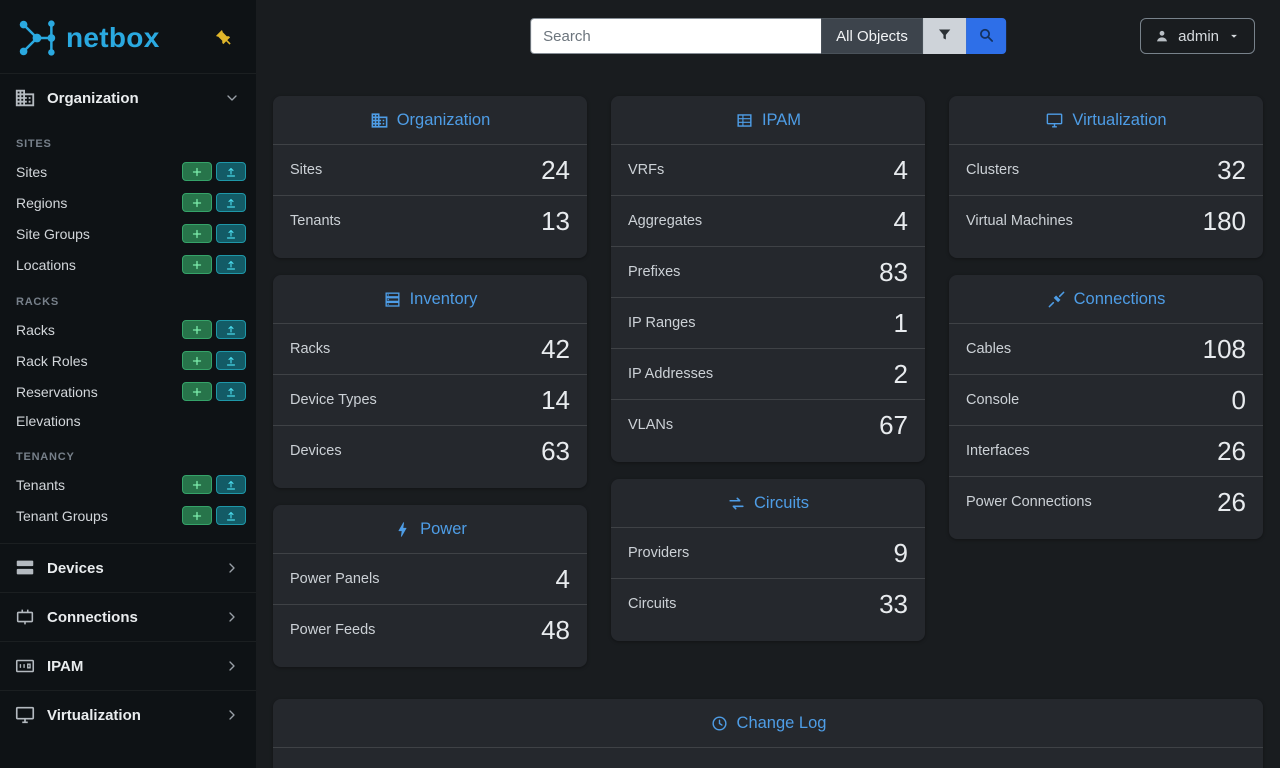  Describe the element at coordinates (662, 323) in the screenshot. I see `stat-label-ip-ranges: IP Ranges` at that location.